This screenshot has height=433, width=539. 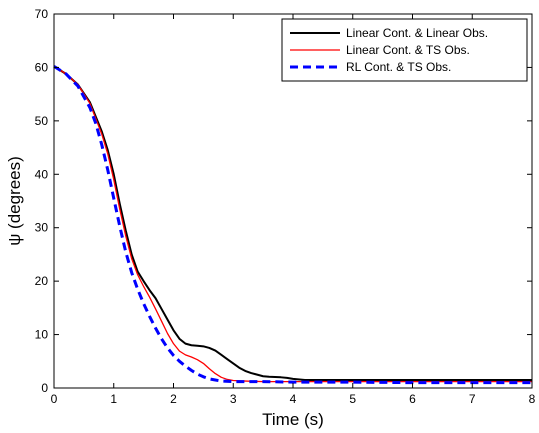 What do you see at coordinates (42, 67) in the screenshot?
I see `y-tick-label: 60` at bounding box center [42, 67].